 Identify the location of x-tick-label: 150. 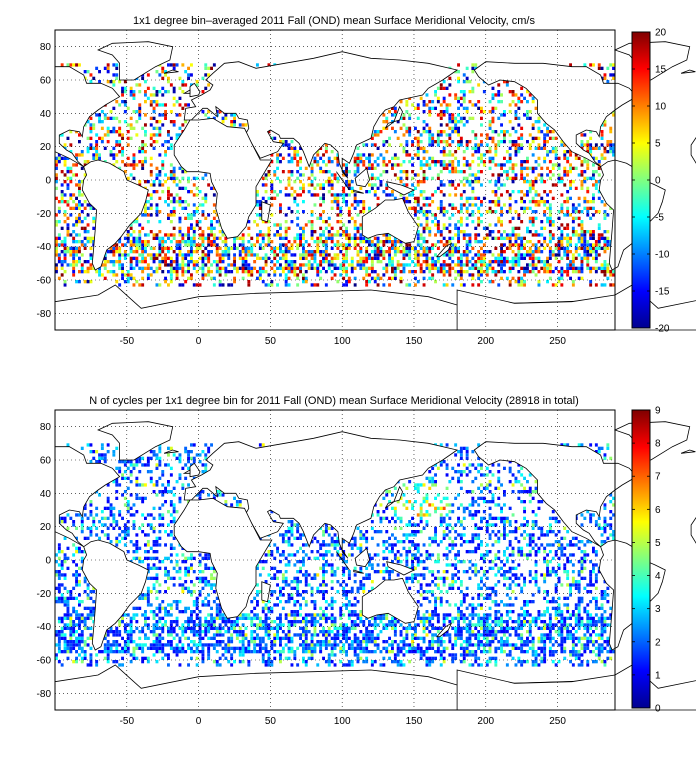
(414, 341).